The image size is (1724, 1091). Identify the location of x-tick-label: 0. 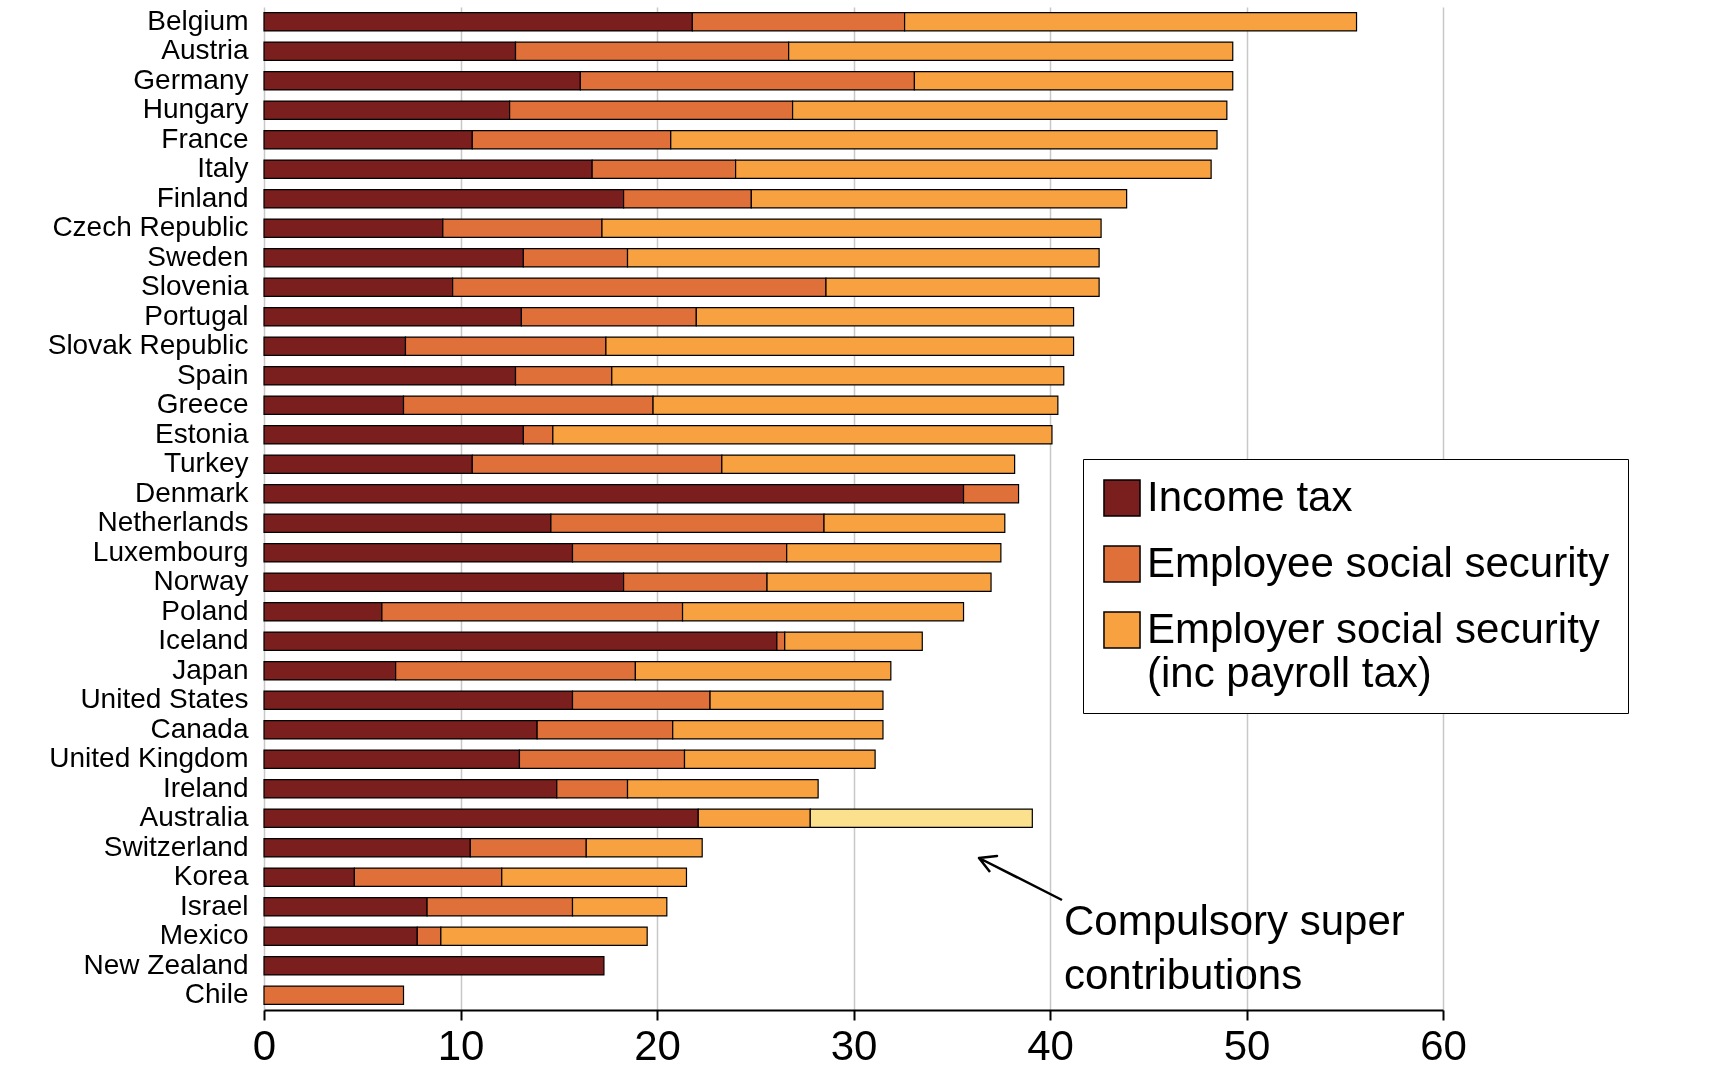
(264, 1045).